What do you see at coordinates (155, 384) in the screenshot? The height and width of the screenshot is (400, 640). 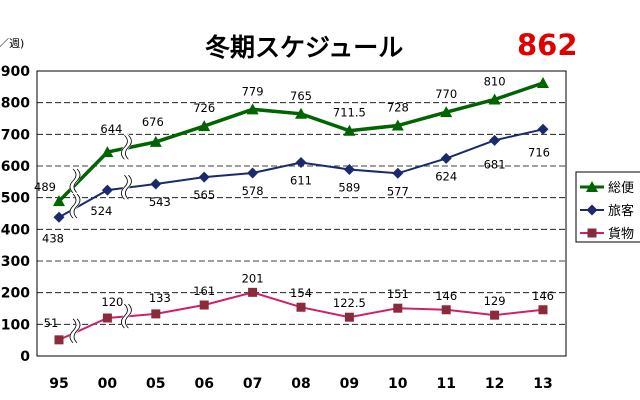 I see `x-tick-label: 05` at bounding box center [155, 384].